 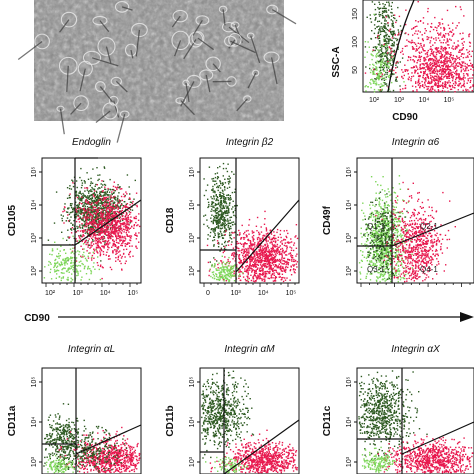 What do you see at coordinates (250, 142) in the screenshot?
I see `panel-title: Integrin β2` at bounding box center [250, 142].